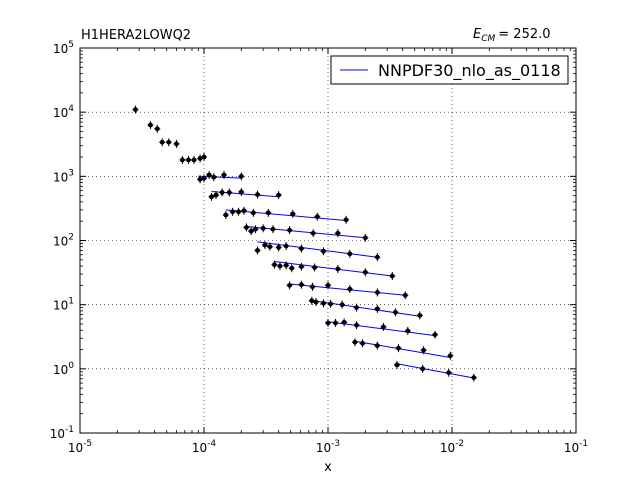  Describe the element at coordinates (63, 241) in the screenshot. I see `y-tick-label: 10²` at that location.